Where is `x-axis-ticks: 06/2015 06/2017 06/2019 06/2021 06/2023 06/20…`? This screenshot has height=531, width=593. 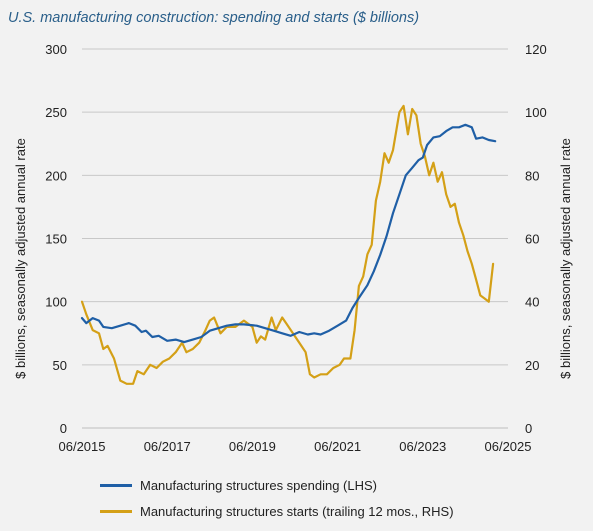
x-axis-ticks: 06/2015 06/2017 06/2019 06/2021 06/2023 06/20… is located at coordinates (295, 446).